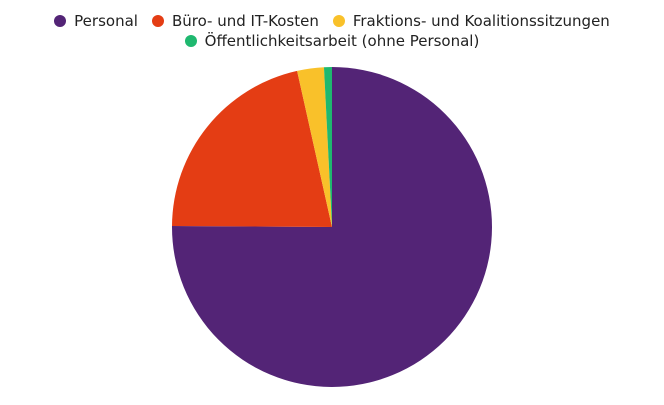 The image size is (664, 405). I want to click on legend-label: Büro- und IT-Kosten, so click(245, 21).